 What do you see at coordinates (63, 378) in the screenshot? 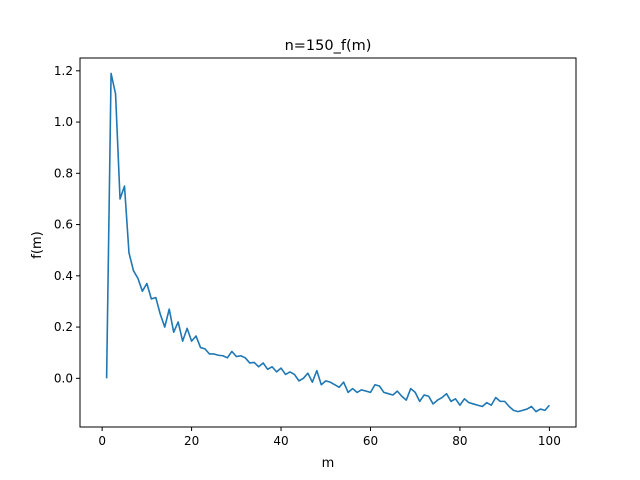
I see `y-tick-label: 0.0` at bounding box center [63, 378].